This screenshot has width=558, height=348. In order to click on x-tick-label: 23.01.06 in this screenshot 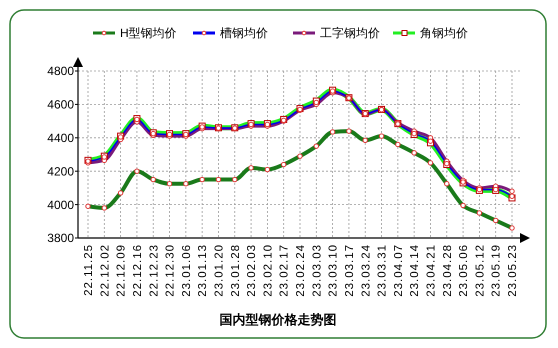, I will do `click(186, 270)`.